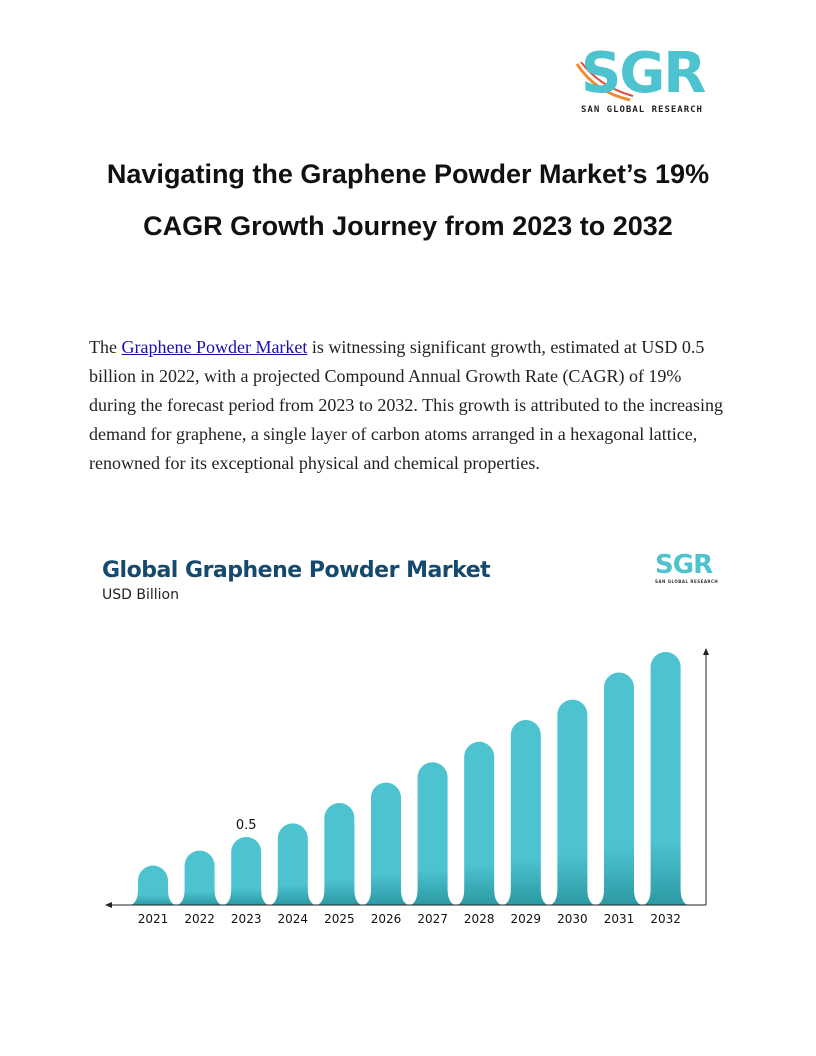  What do you see at coordinates (296, 570) in the screenshot?
I see `chart-title: Global Graphene Powder Market` at bounding box center [296, 570].